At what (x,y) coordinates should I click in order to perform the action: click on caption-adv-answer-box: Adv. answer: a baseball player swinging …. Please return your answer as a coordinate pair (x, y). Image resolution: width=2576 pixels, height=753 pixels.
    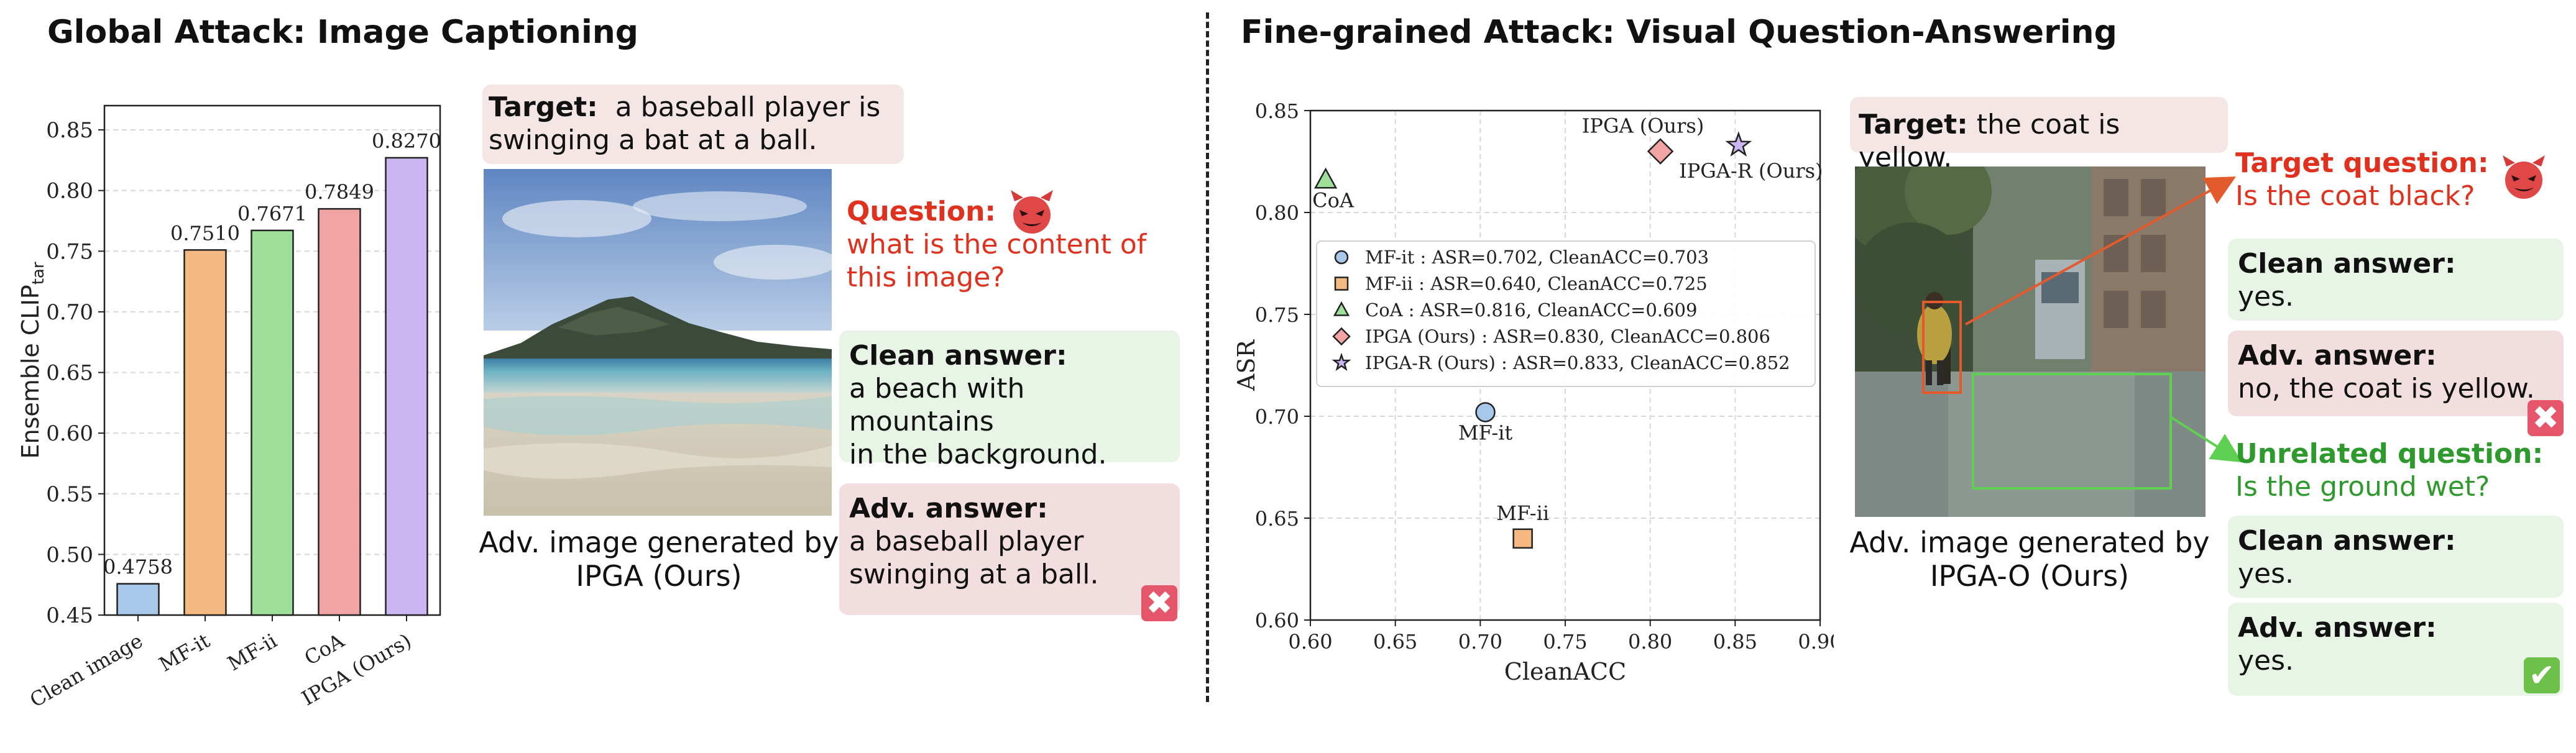
    Looking at the image, I should click on (1009, 549).